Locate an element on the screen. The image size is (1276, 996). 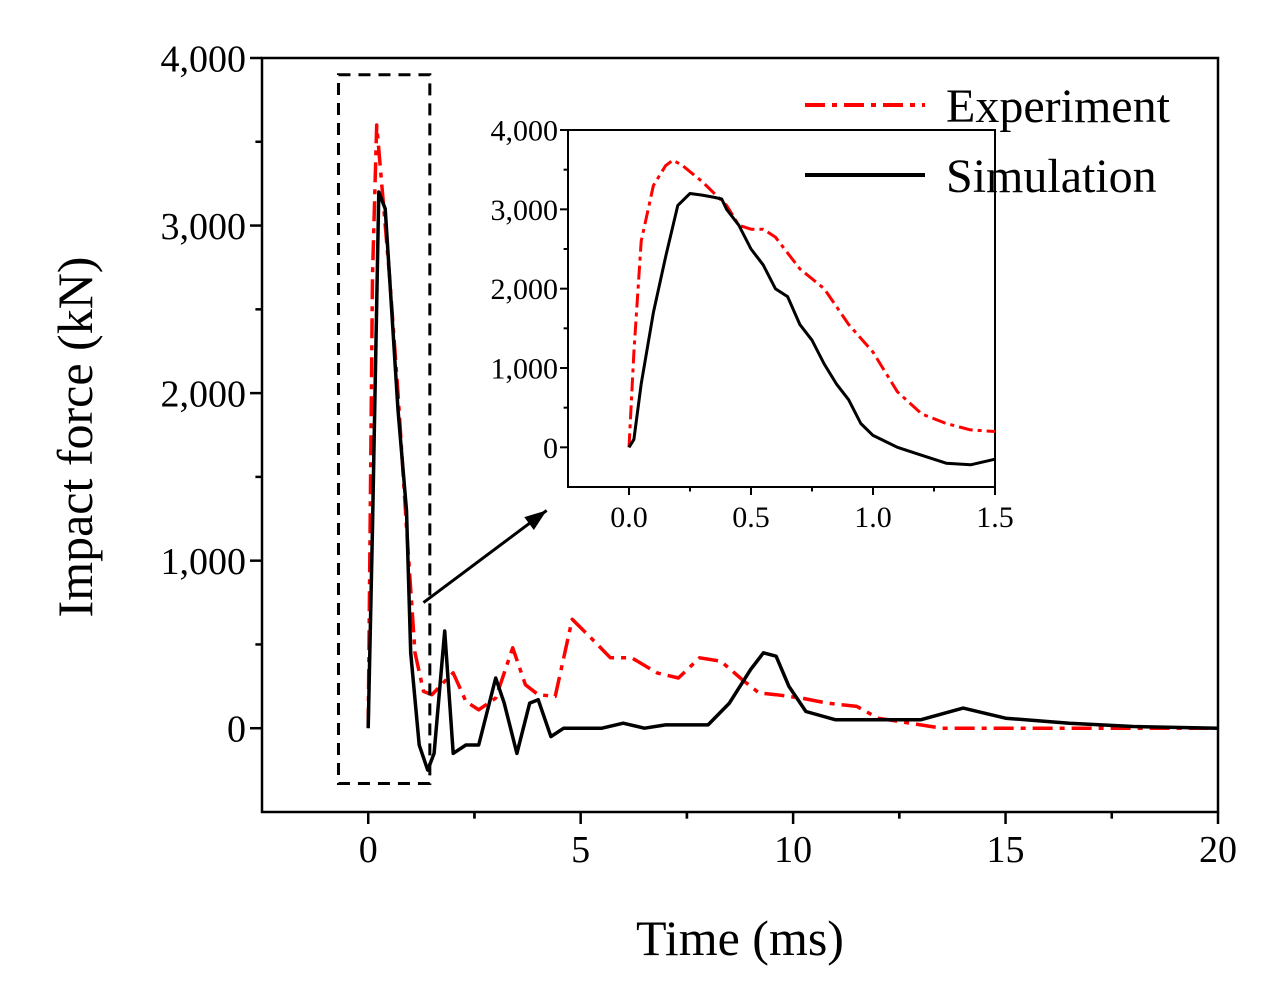
inset-x-tick-label: 1.0 is located at coordinates (873, 517).